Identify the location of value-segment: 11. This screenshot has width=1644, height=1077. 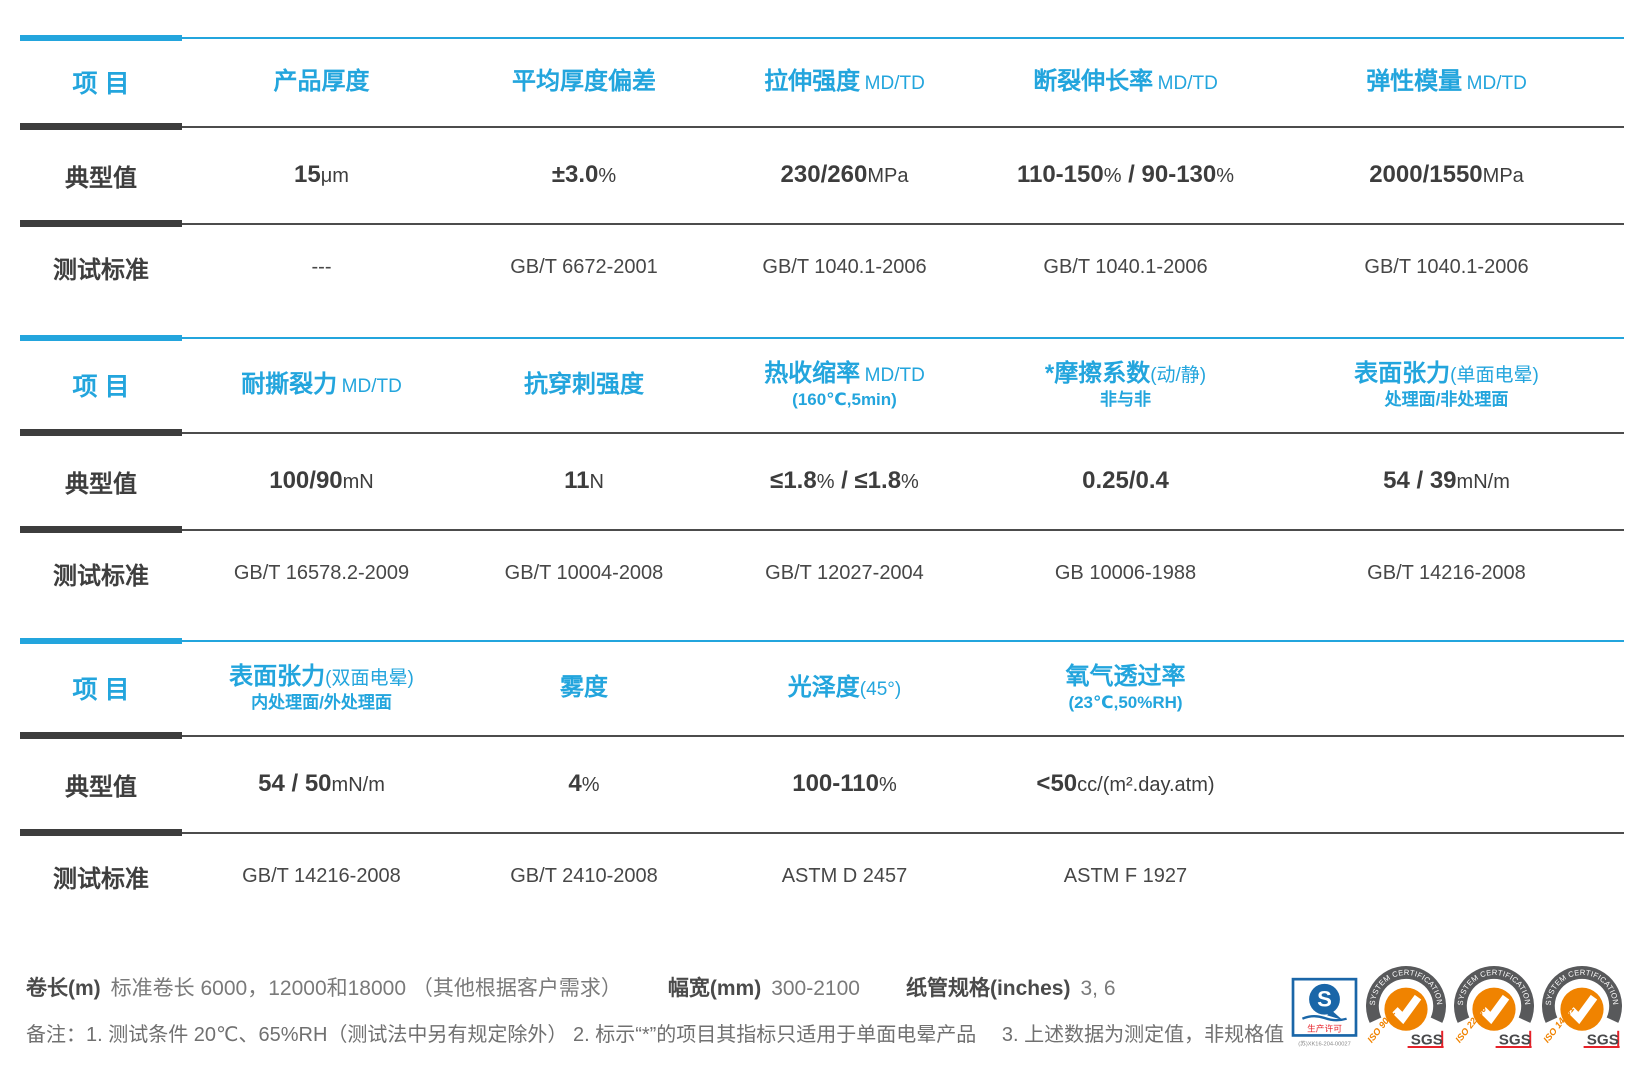
(577, 480).